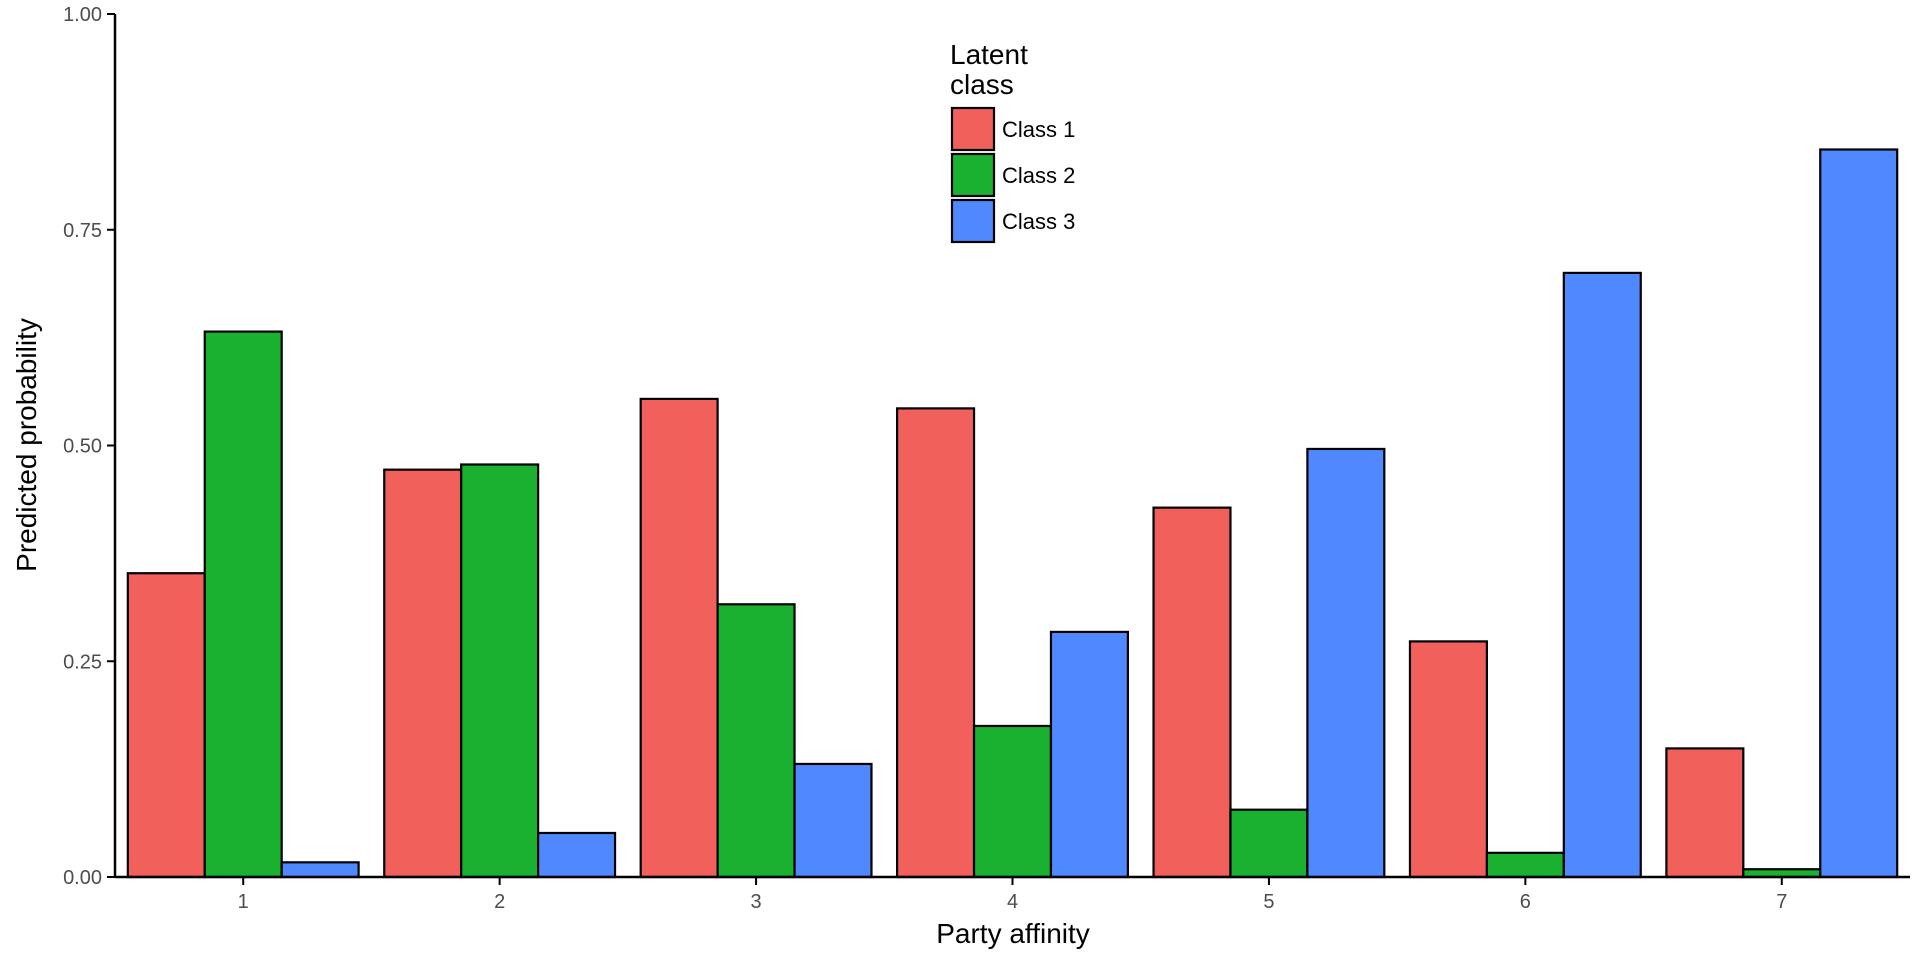 The width and height of the screenshot is (1920, 960). Describe the element at coordinates (82, 878) in the screenshot. I see `y-tick-label: 0.00` at that location.